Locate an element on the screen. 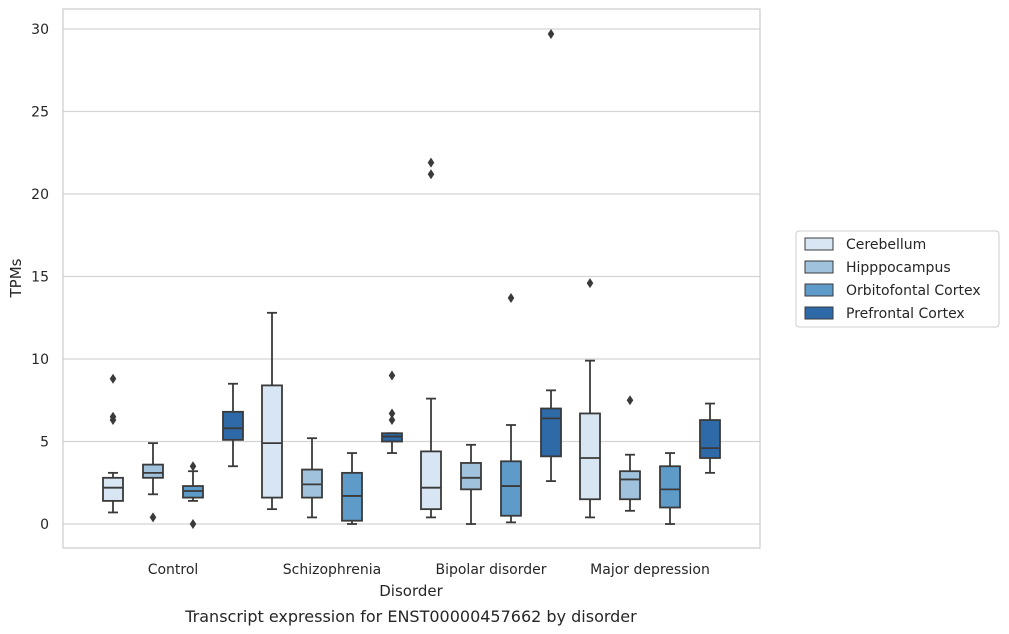 The image size is (1009, 634). legend-label-0: Cerebellum is located at coordinates (886, 245).